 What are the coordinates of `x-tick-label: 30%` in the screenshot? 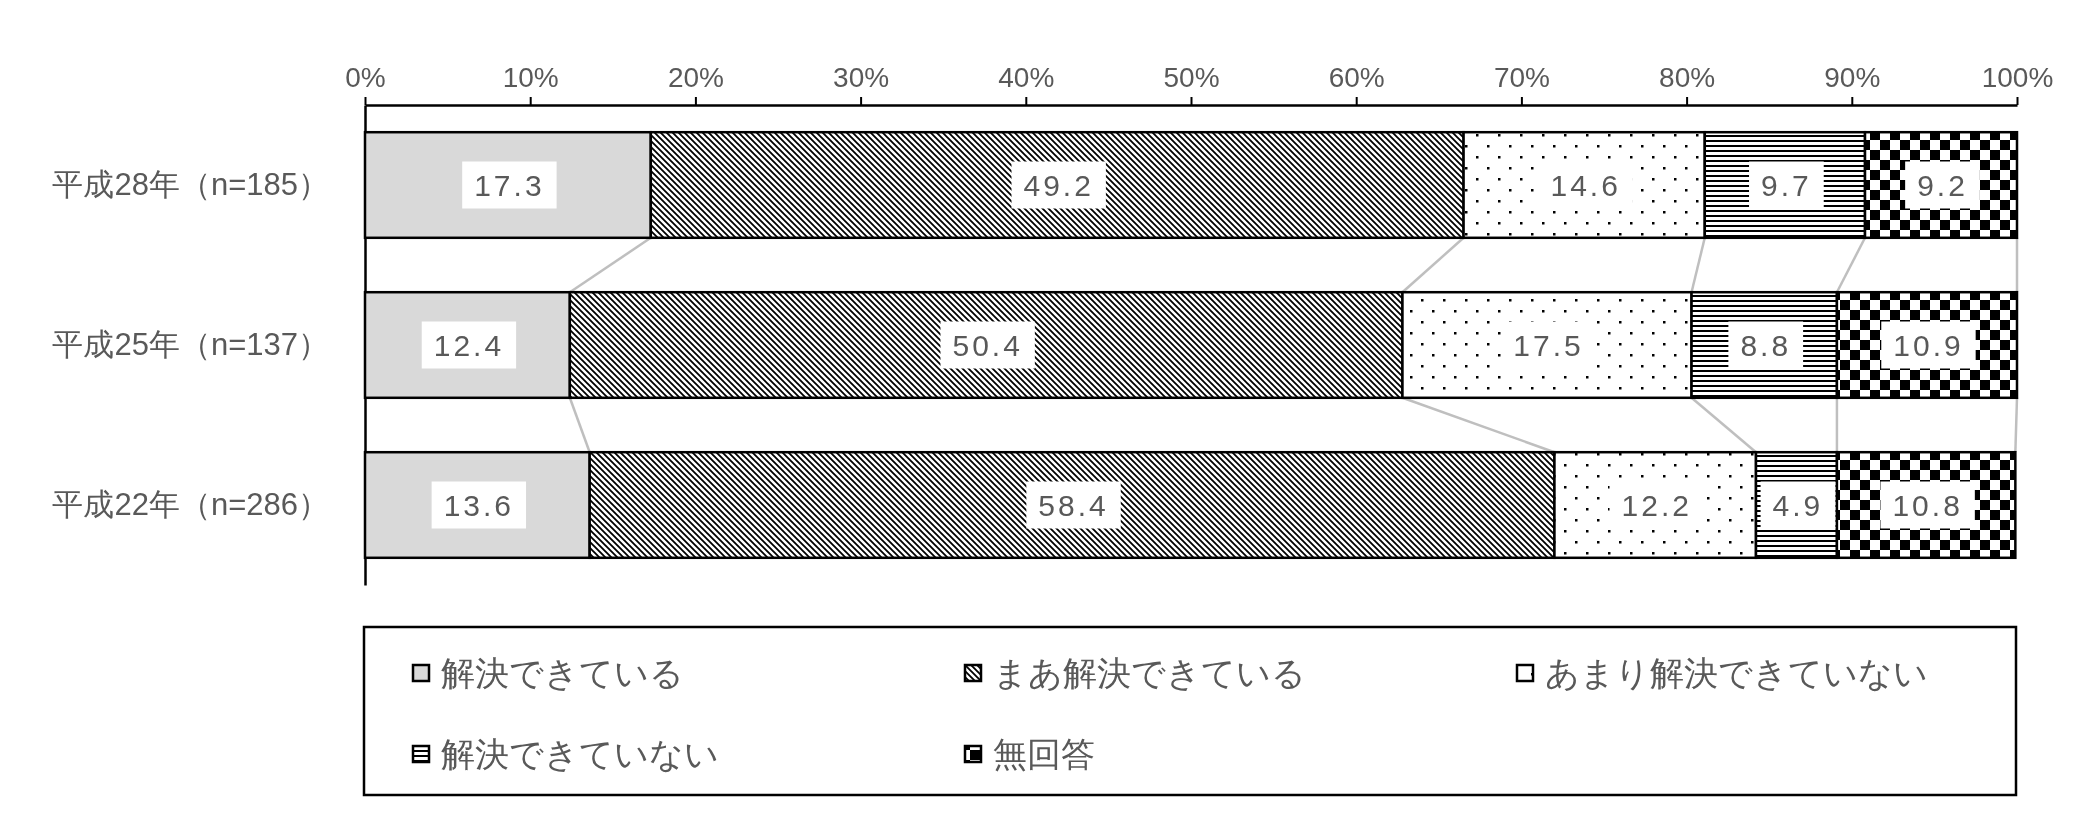 It's located at (861, 77).